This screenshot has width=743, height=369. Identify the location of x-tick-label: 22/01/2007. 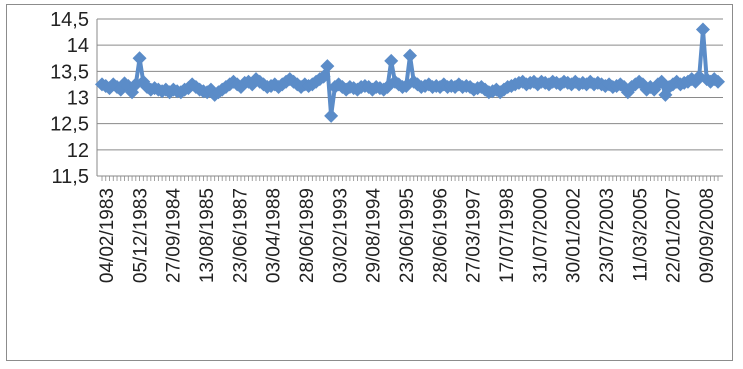
(674, 235).